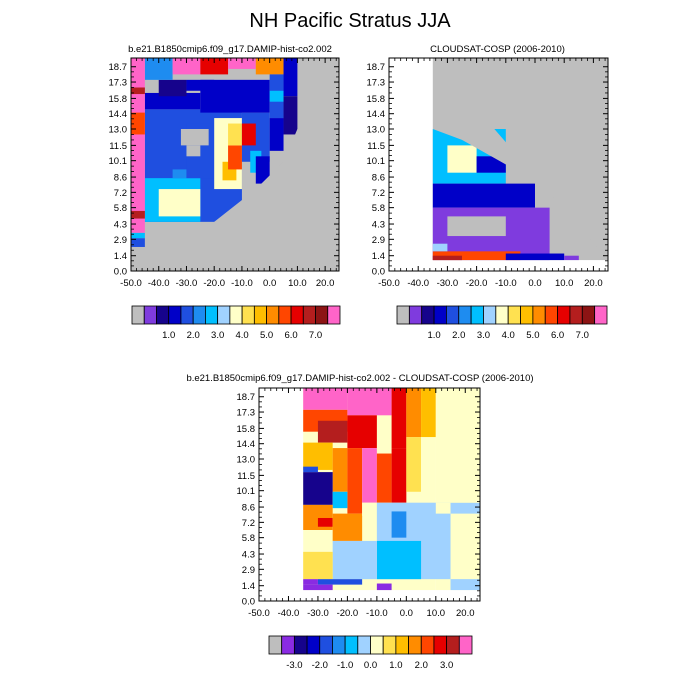  What do you see at coordinates (242, 335) in the screenshot?
I see `colorbar-label: 4.0` at bounding box center [242, 335].